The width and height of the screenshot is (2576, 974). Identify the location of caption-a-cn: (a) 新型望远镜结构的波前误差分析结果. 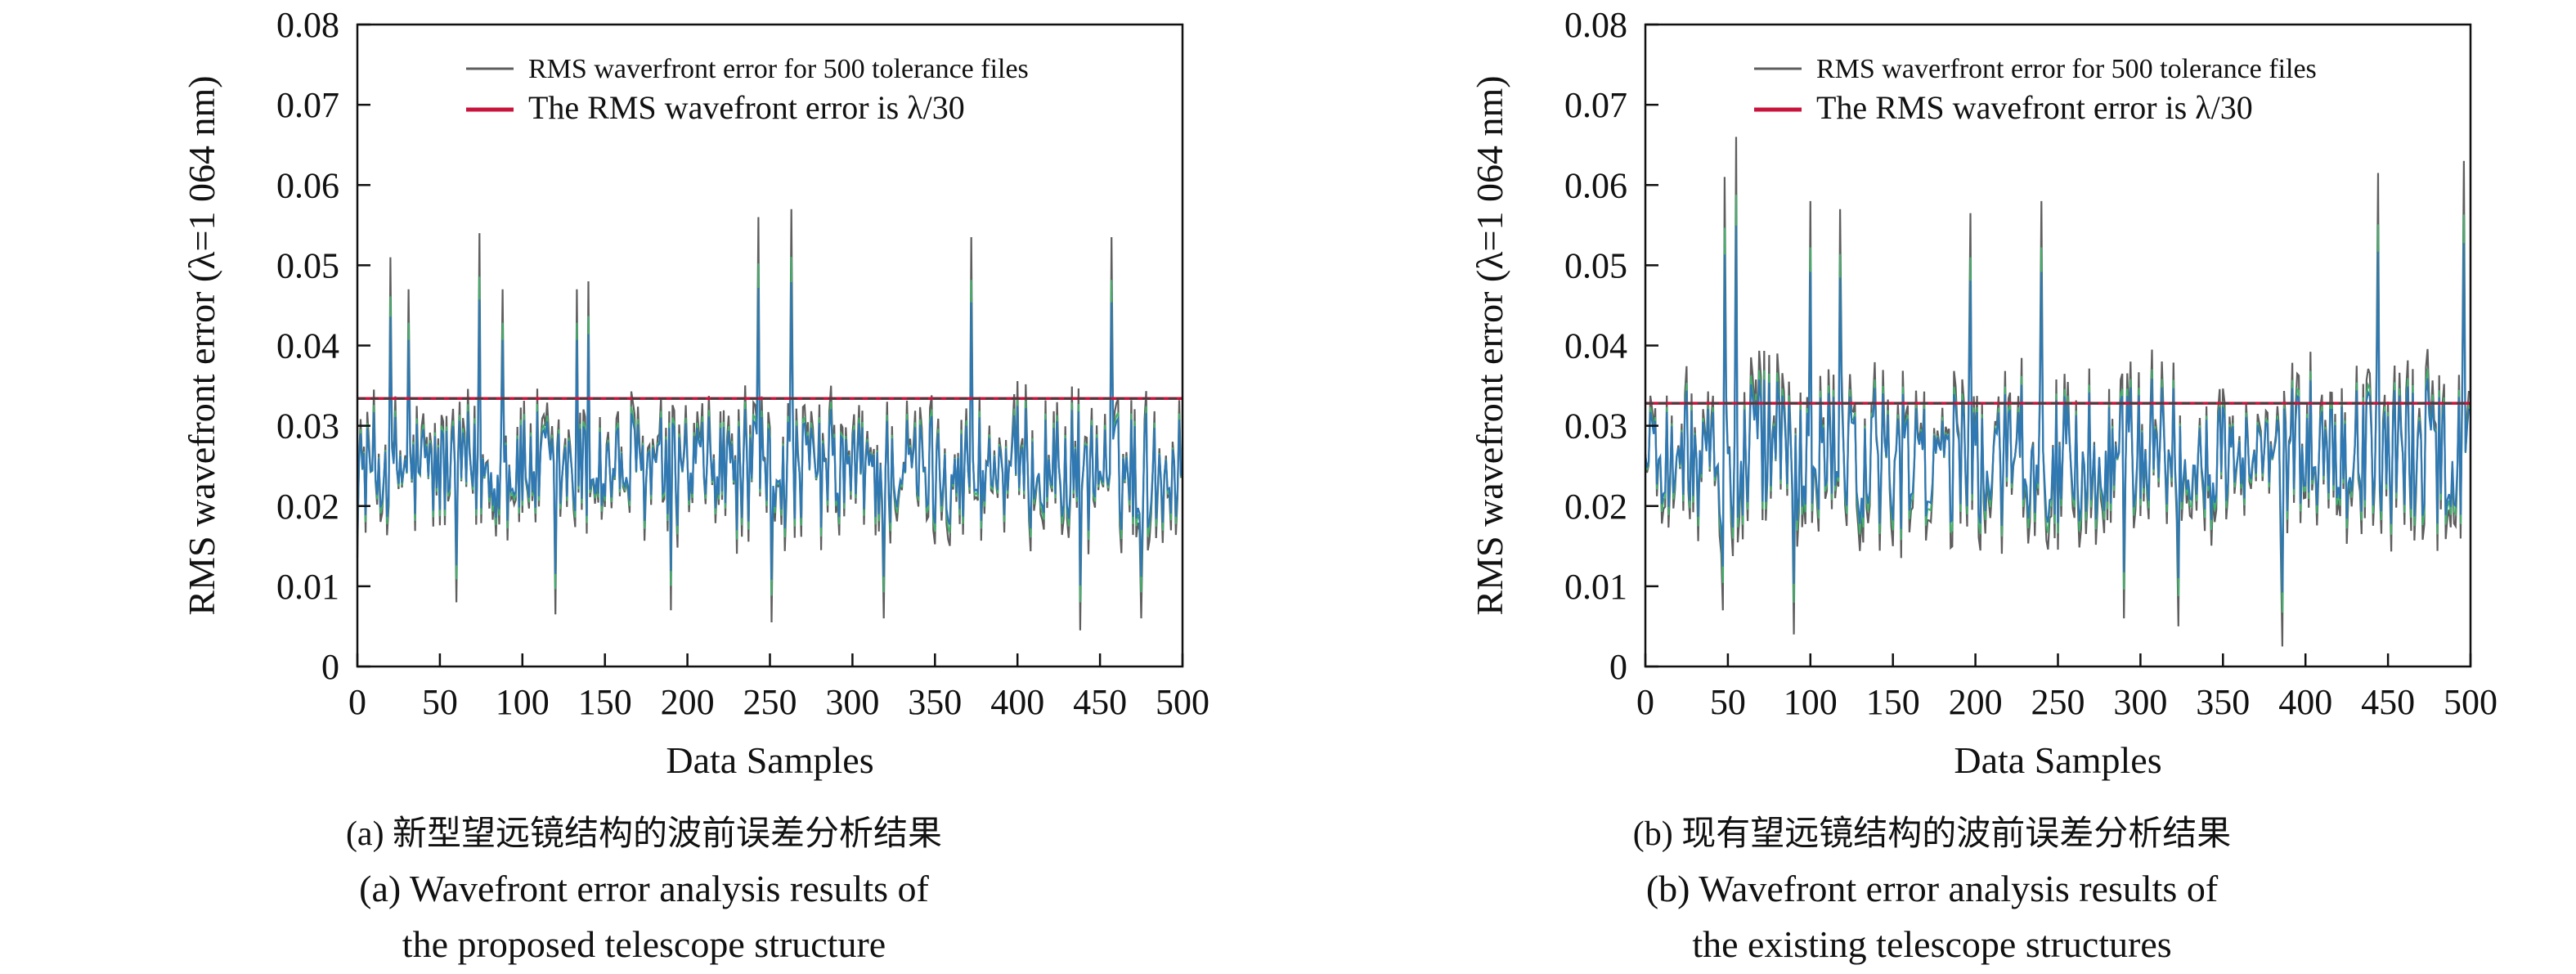
(644, 834).